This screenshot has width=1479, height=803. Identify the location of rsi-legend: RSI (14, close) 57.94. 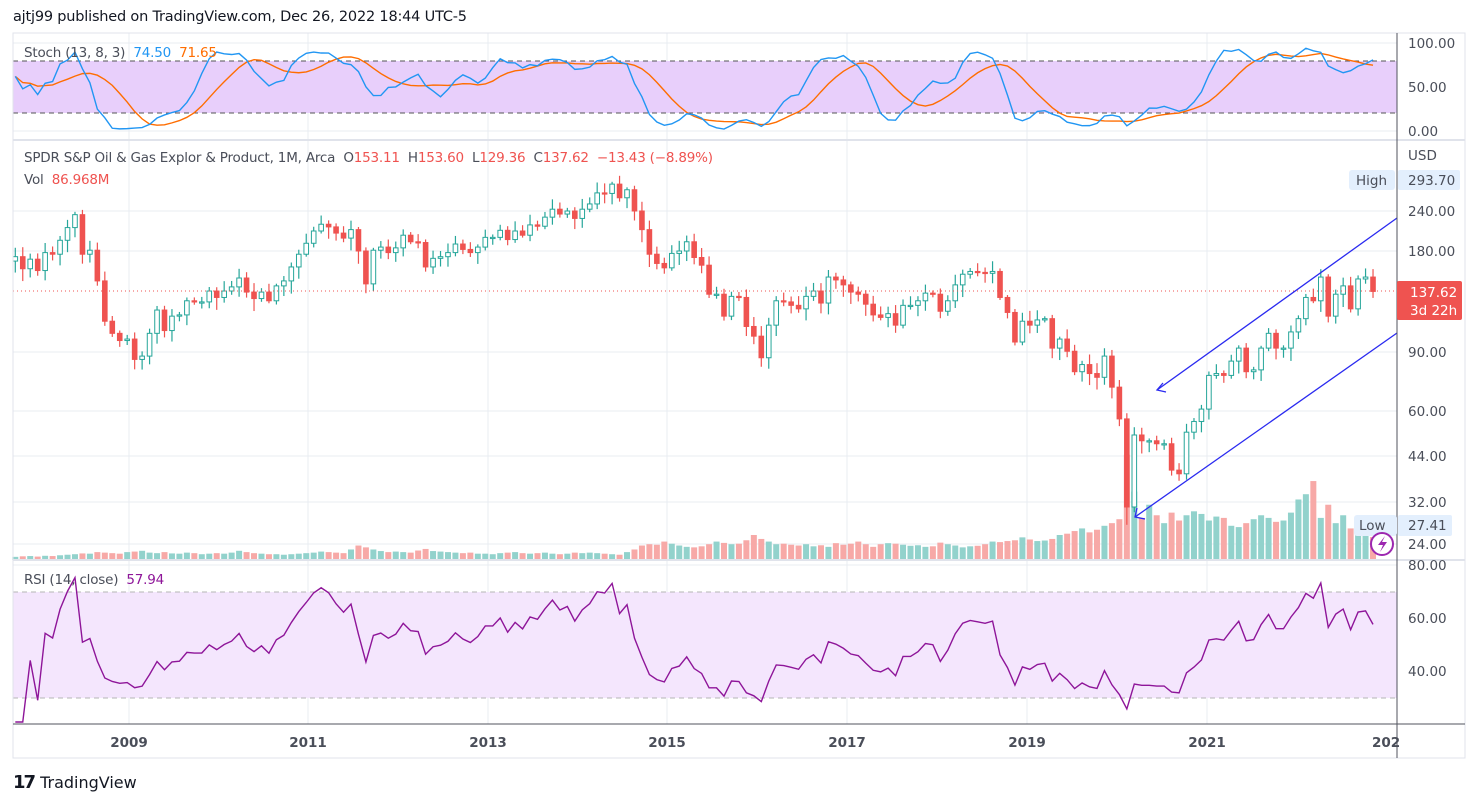
(96, 580).